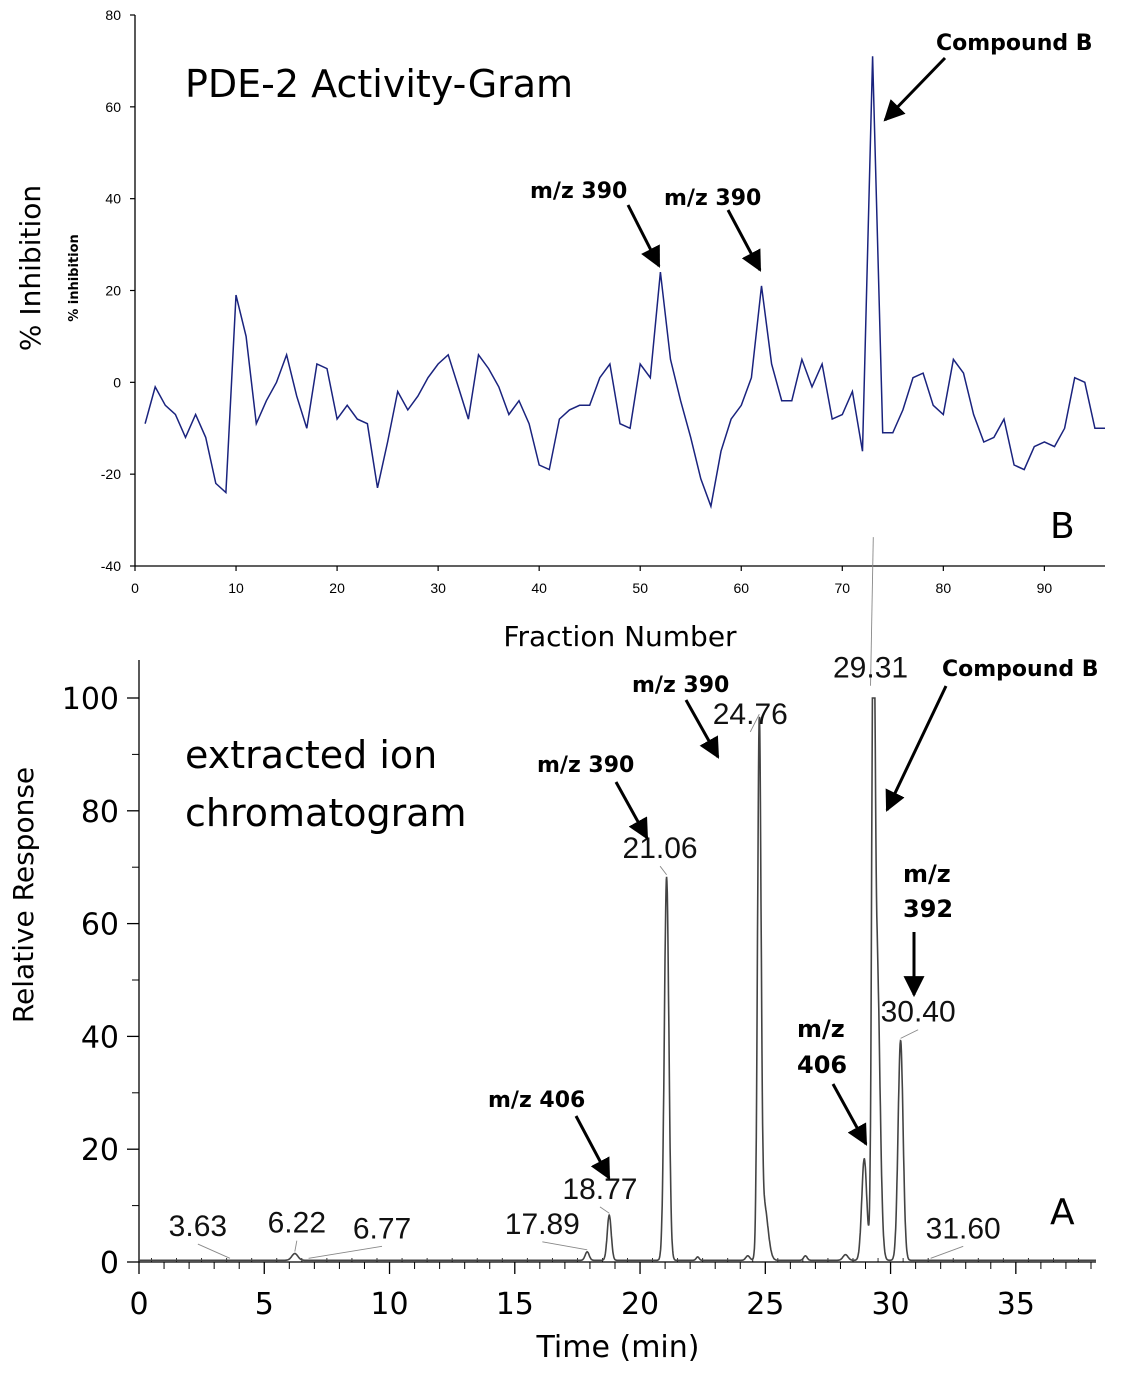 The image size is (1147, 1377). What do you see at coordinates (640, 588) in the screenshot?
I see `x-tick-label: 50` at bounding box center [640, 588].